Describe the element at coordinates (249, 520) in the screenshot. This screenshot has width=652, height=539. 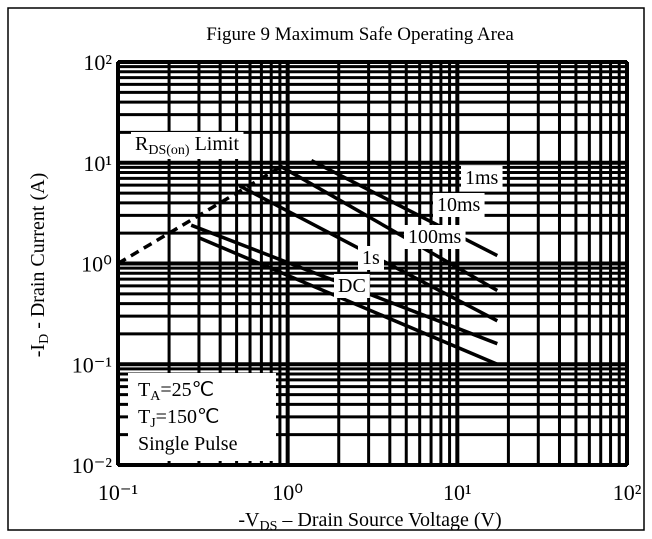
I see `label-part: -V` at that location.